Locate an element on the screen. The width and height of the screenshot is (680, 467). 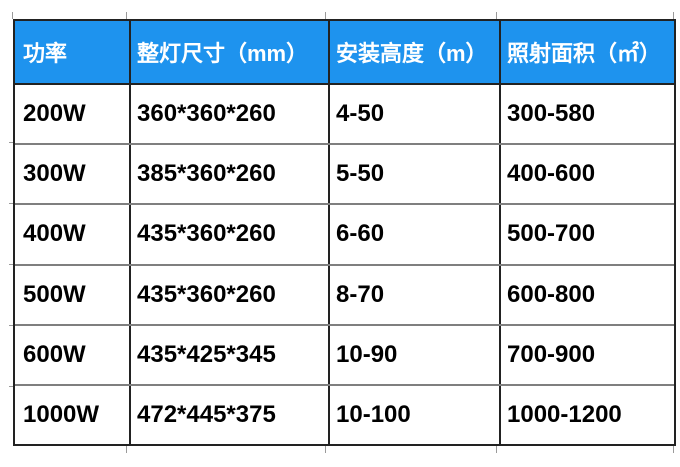
cell-power: 600W is located at coordinates (54, 354).